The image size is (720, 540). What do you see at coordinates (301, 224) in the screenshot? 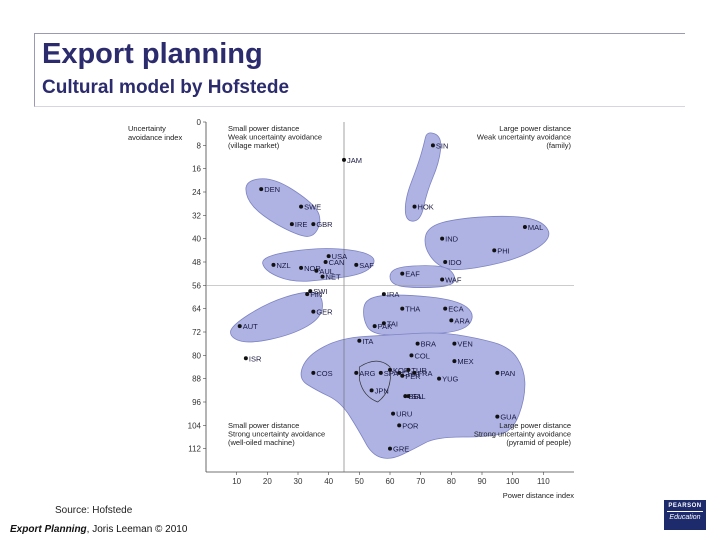
I see `point-label-ire: IRE` at bounding box center [301, 224].